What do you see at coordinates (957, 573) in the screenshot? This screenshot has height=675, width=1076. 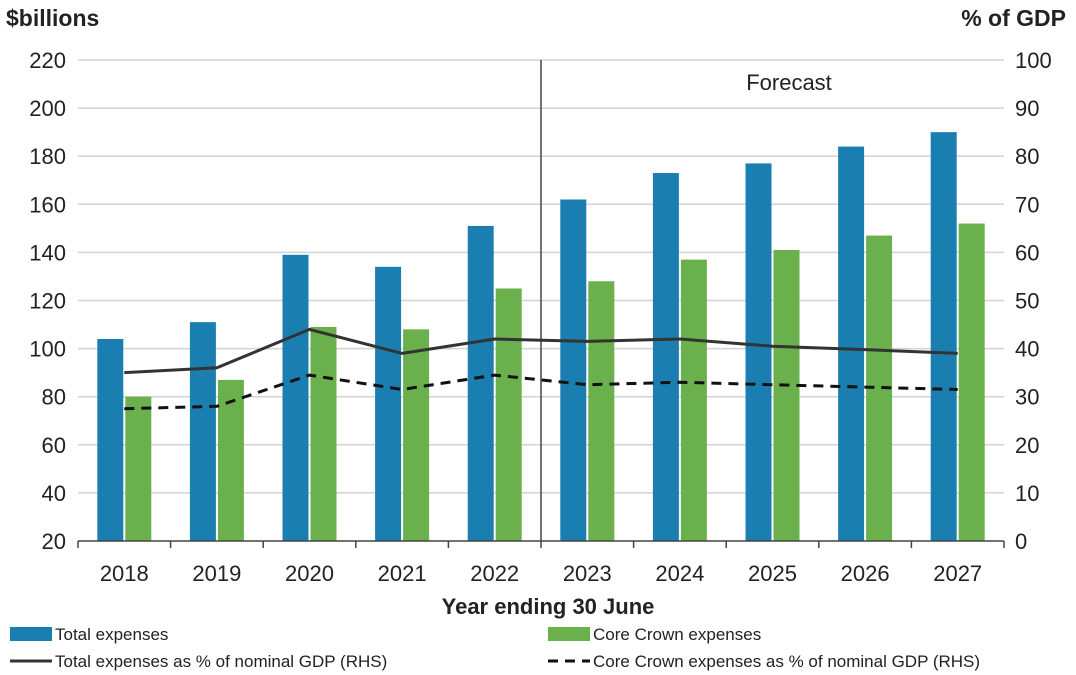 I see `x-tick-label: 2027` at bounding box center [957, 573].